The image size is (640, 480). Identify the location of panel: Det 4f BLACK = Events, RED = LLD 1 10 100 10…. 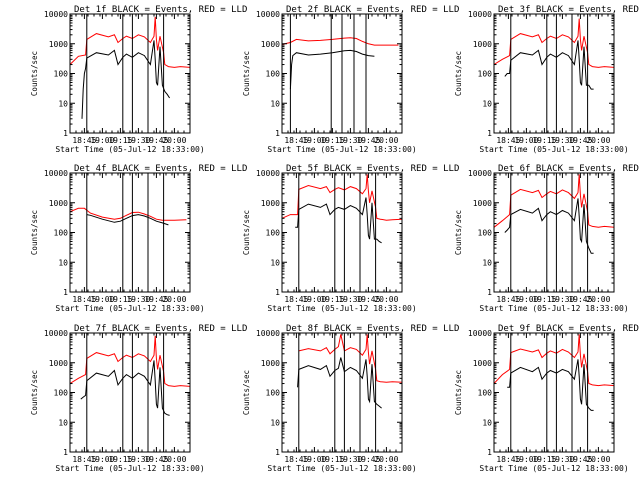
(138, 238).